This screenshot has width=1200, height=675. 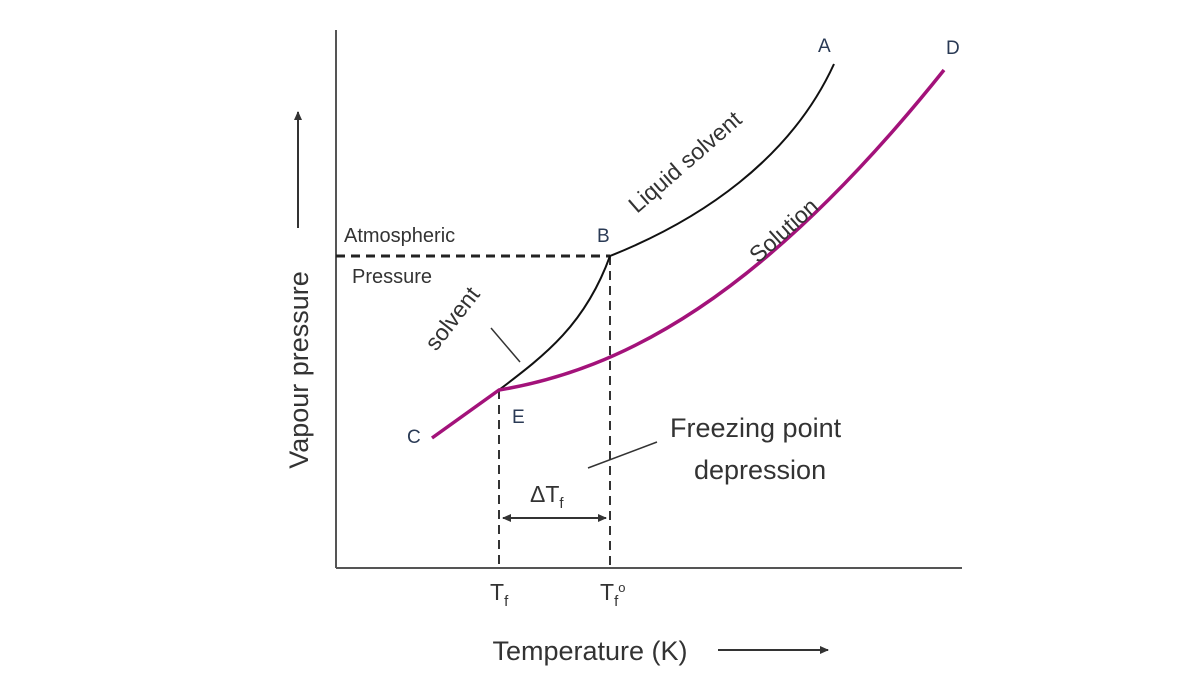 I want to click on atmospheric-label-line2: Pressure, so click(x=392, y=277).